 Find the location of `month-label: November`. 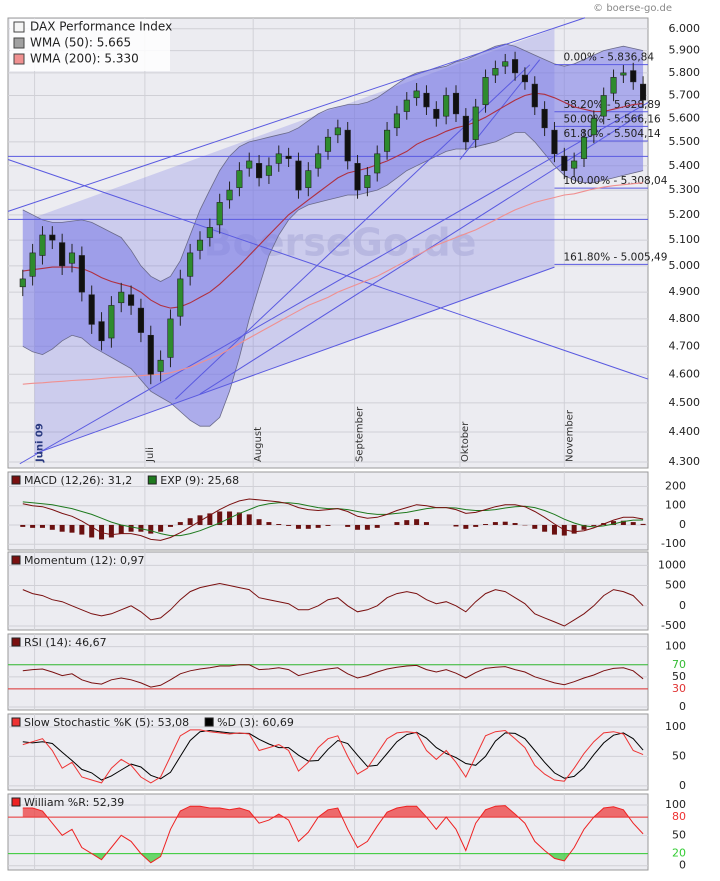

month-label: November is located at coordinates (569, 435).